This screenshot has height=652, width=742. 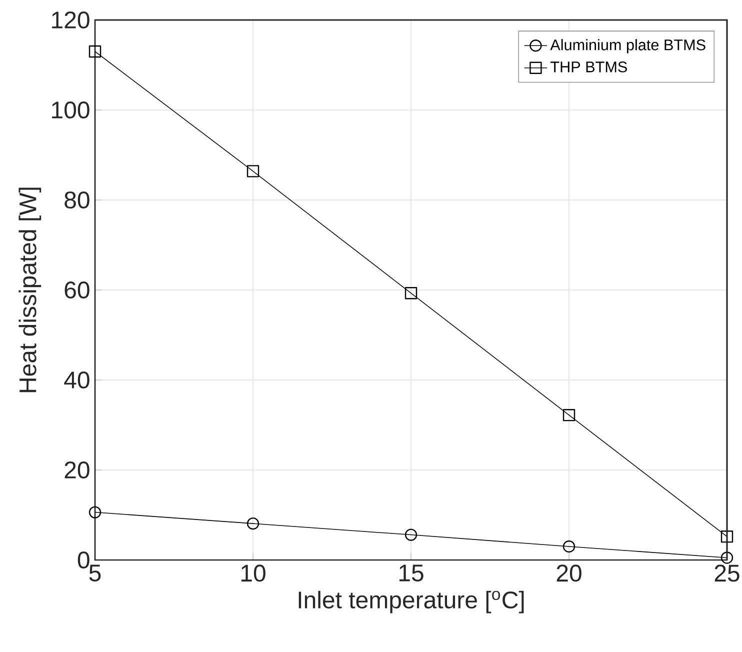 I want to click on y-tick-label: 80, so click(x=77, y=199).